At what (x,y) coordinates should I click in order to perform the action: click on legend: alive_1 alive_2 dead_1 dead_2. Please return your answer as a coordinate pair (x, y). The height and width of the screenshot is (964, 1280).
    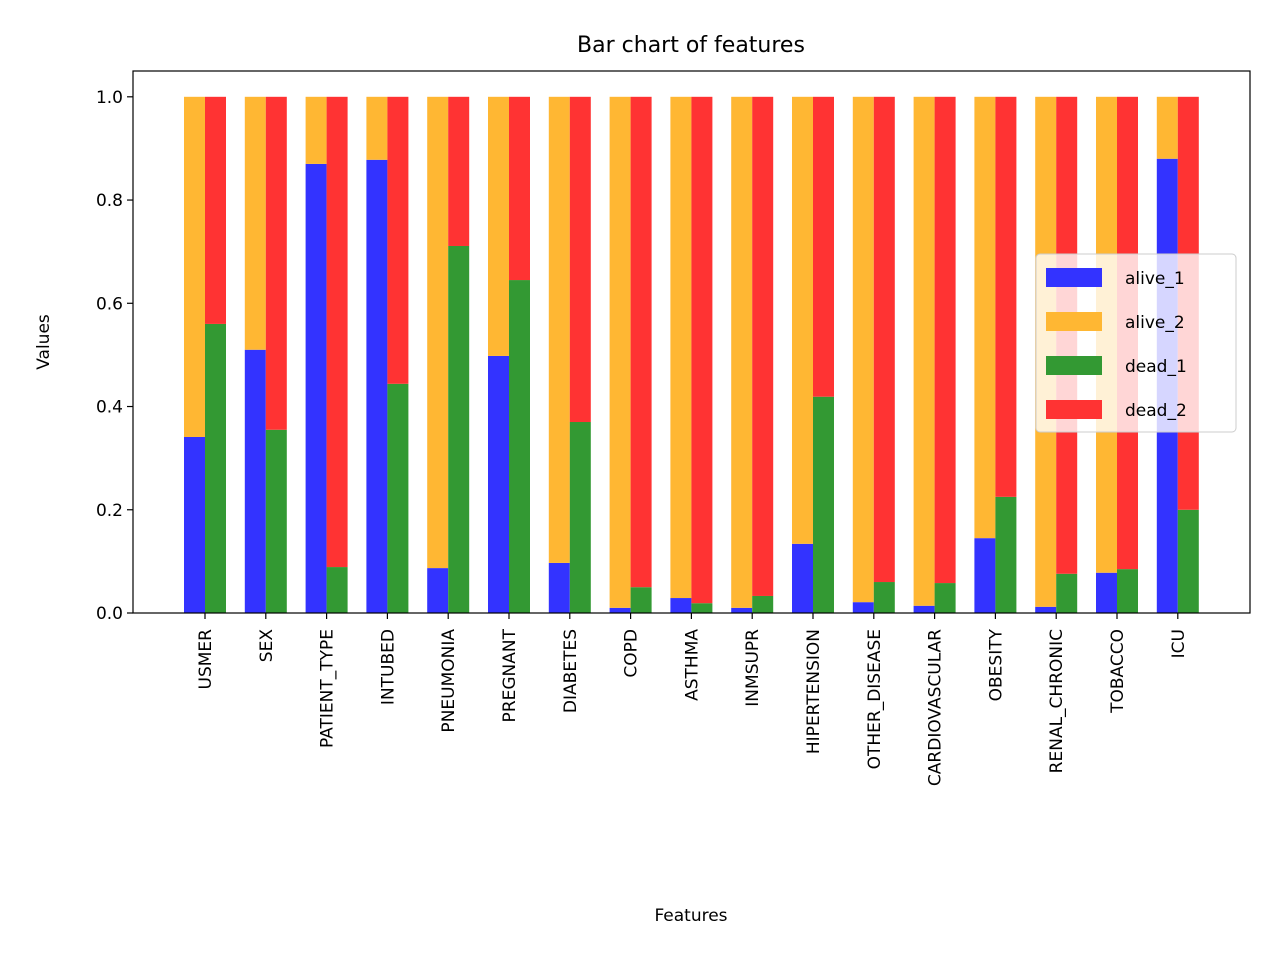
    Looking at the image, I should click on (1136, 343).